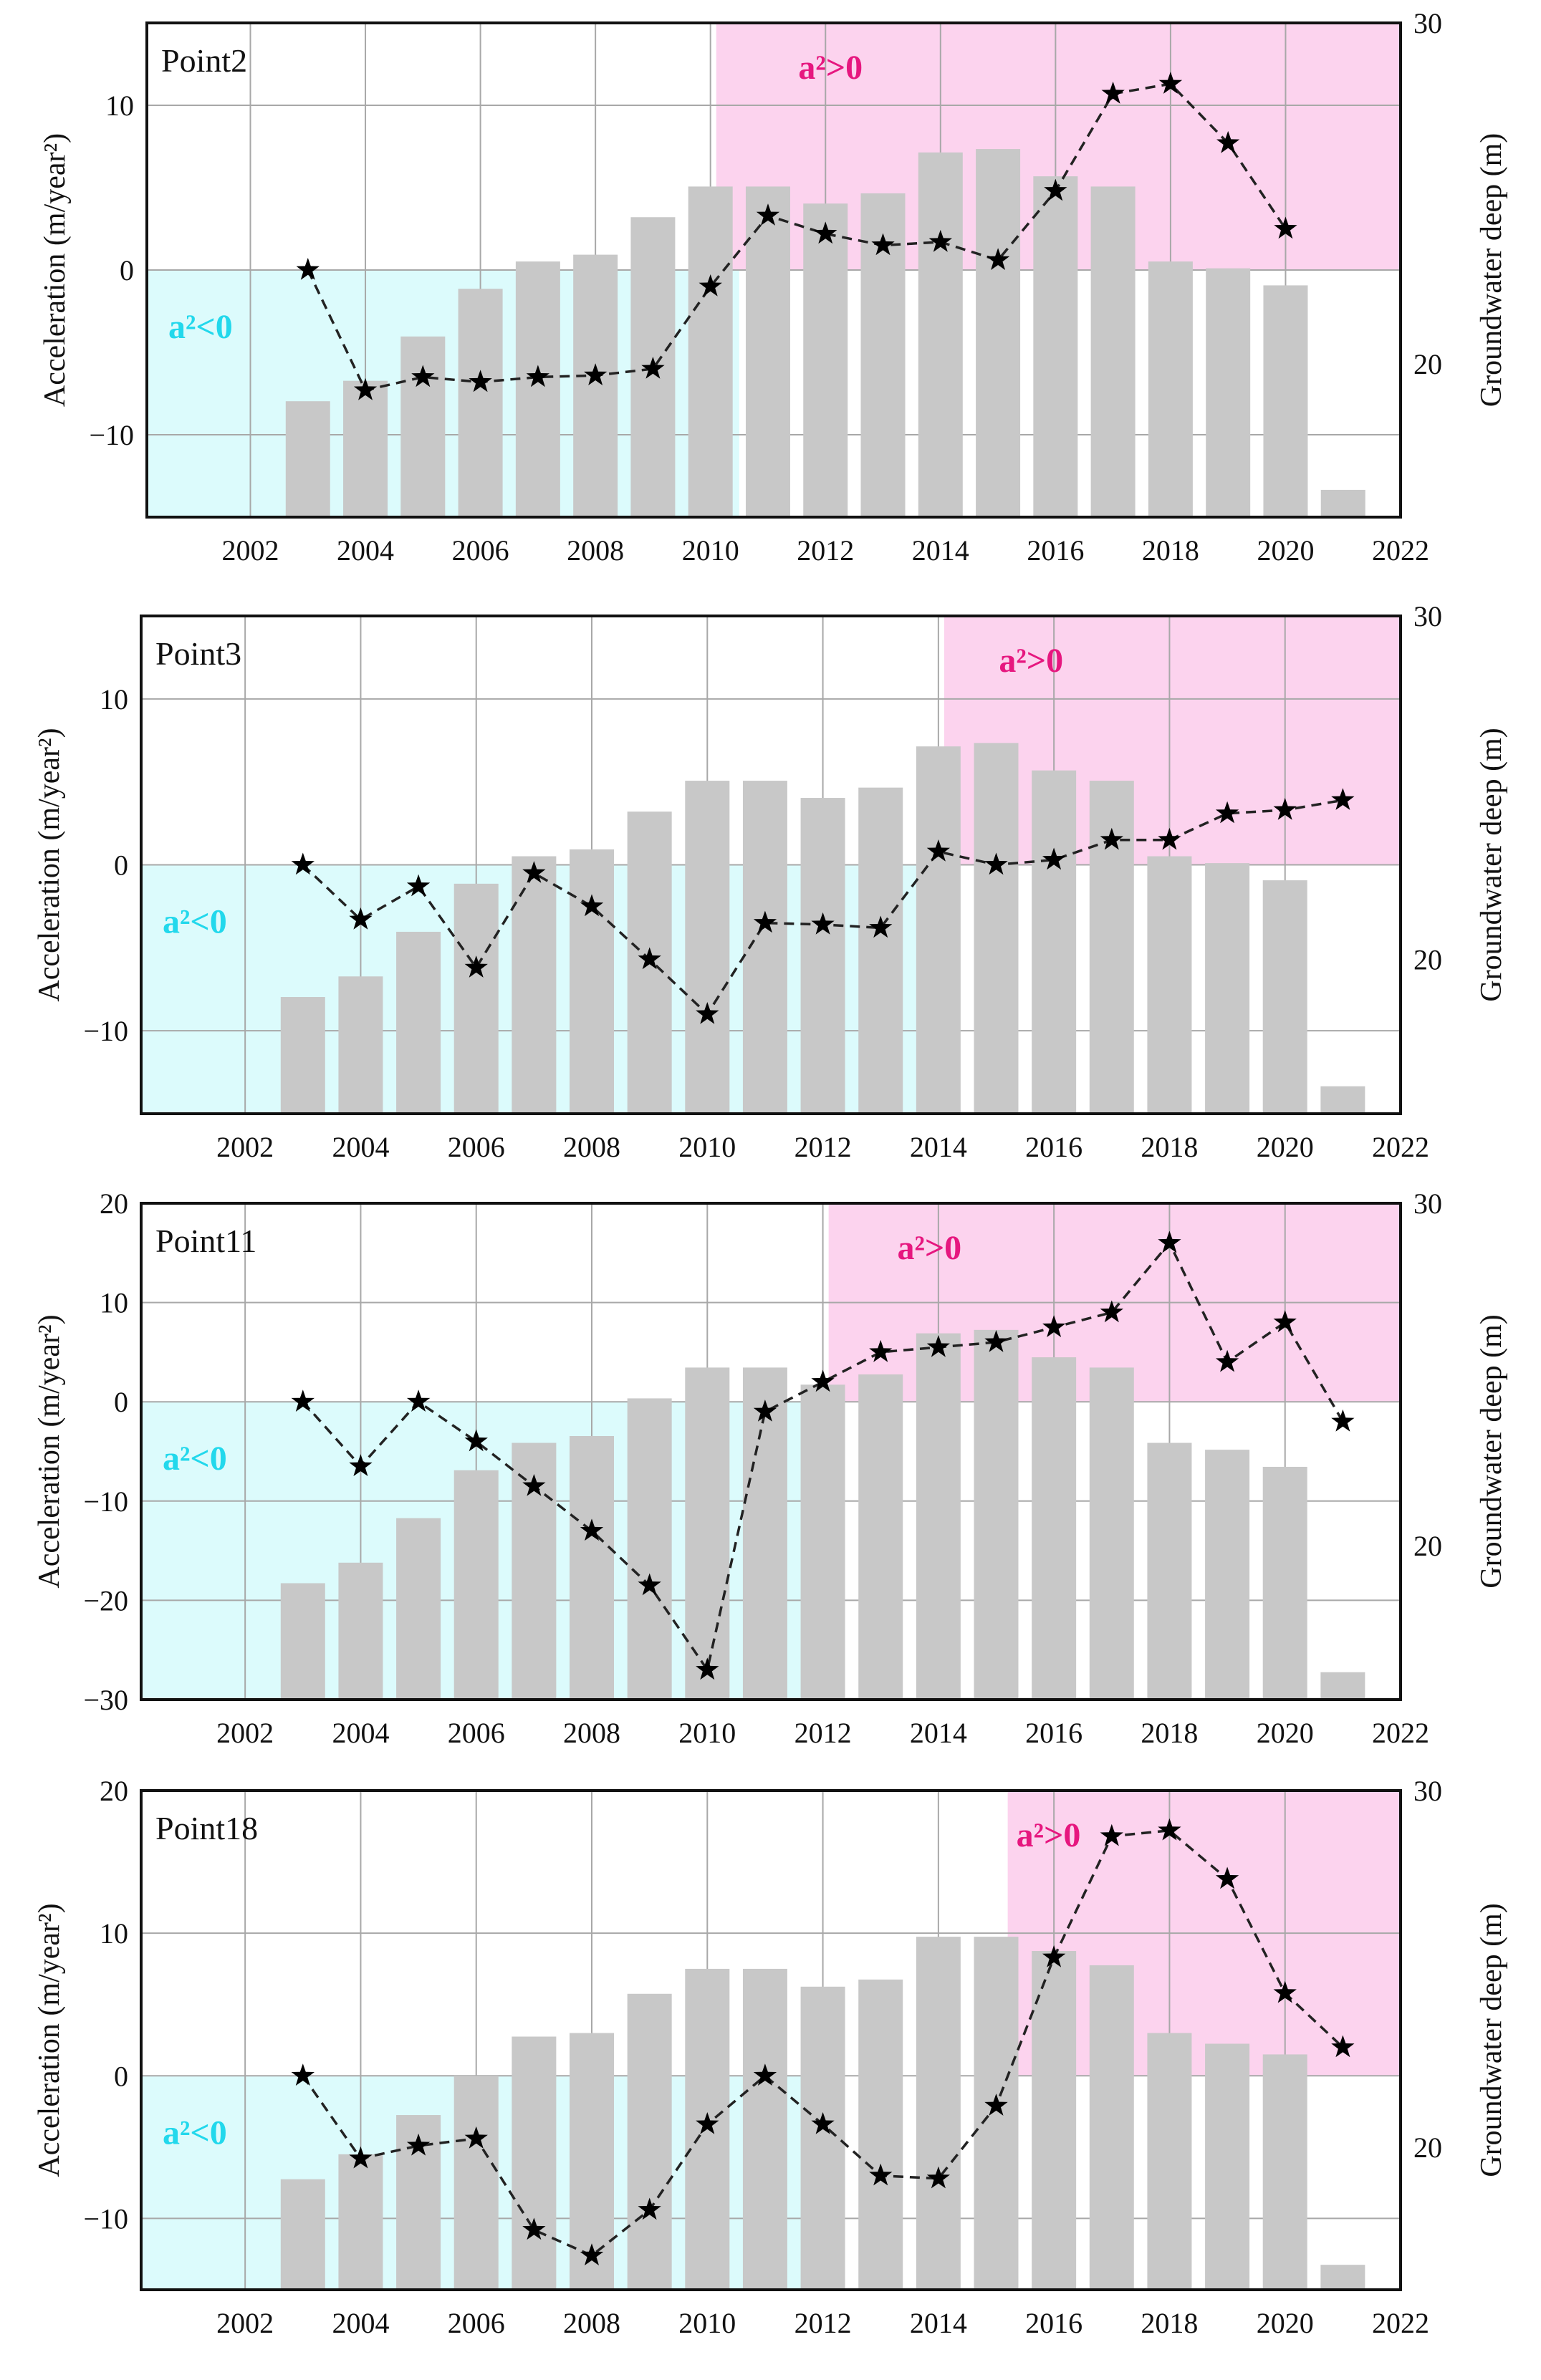  Describe the element at coordinates (649, 1549) in the screenshot. I see `bar-2009` at that location.